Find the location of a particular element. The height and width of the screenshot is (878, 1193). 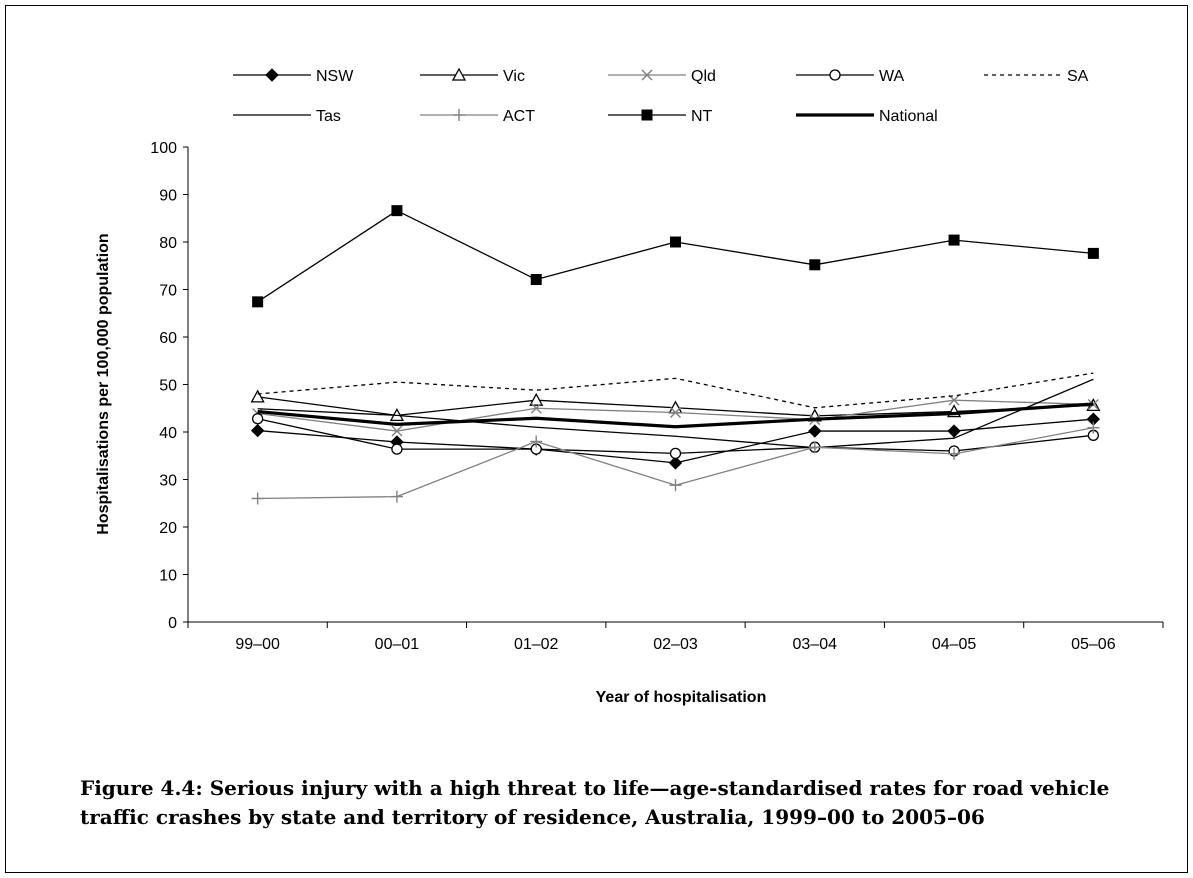

y-tick-label: 0 is located at coordinates (172, 623).